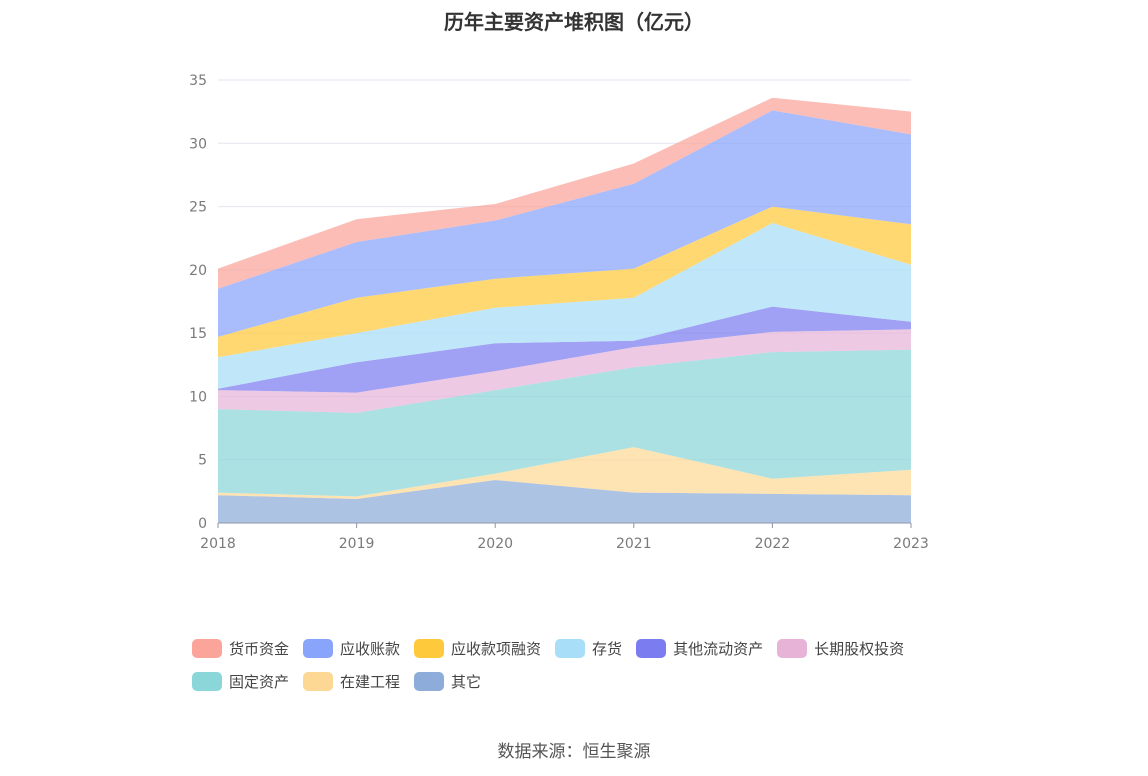 The height and width of the screenshot is (776, 1148). What do you see at coordinates (447, 681) in the screenshot?
I see `legend-item: 其它` at bounding box center [447, 681].